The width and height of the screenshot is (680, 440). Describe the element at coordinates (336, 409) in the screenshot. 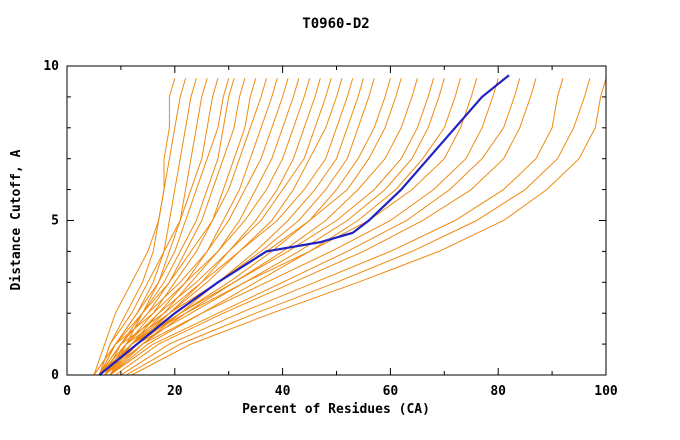

I see `x-axis-label: Percent of Residues (CA)` at that location.